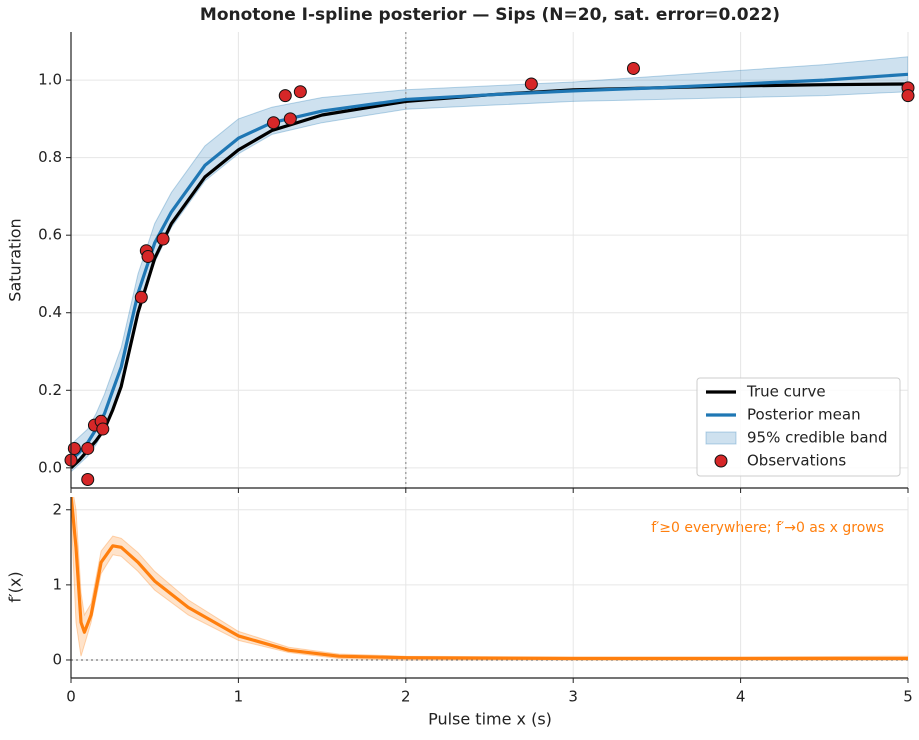  I want to click on y-tick-label: 0, so click(57, 659).